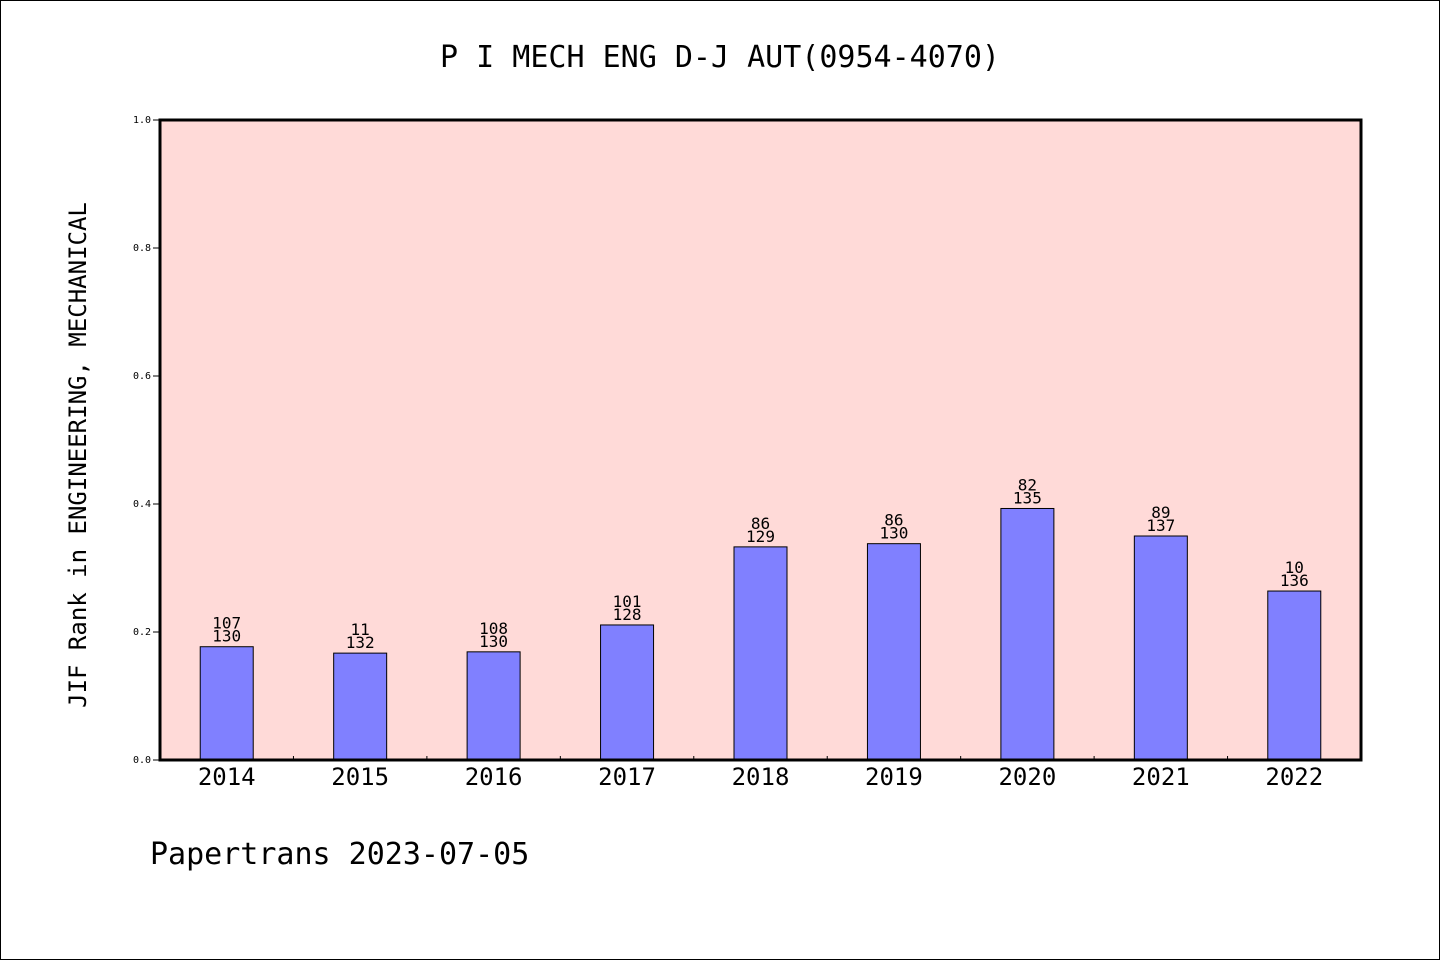 The height and width of the screenshot is (960, 1440). I want to click on y-axis-label: JIF Rank in ENGINEERING, MECHANICAL, so click(78, 455).